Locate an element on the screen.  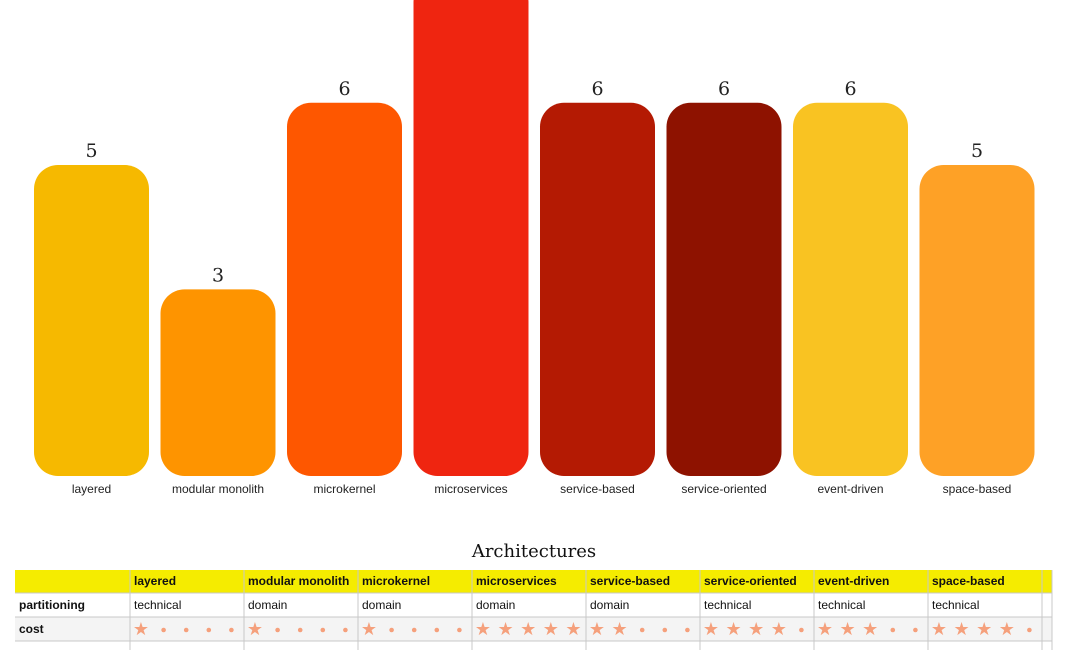
column-header: modular monolith is located at coordinates (298, 581).